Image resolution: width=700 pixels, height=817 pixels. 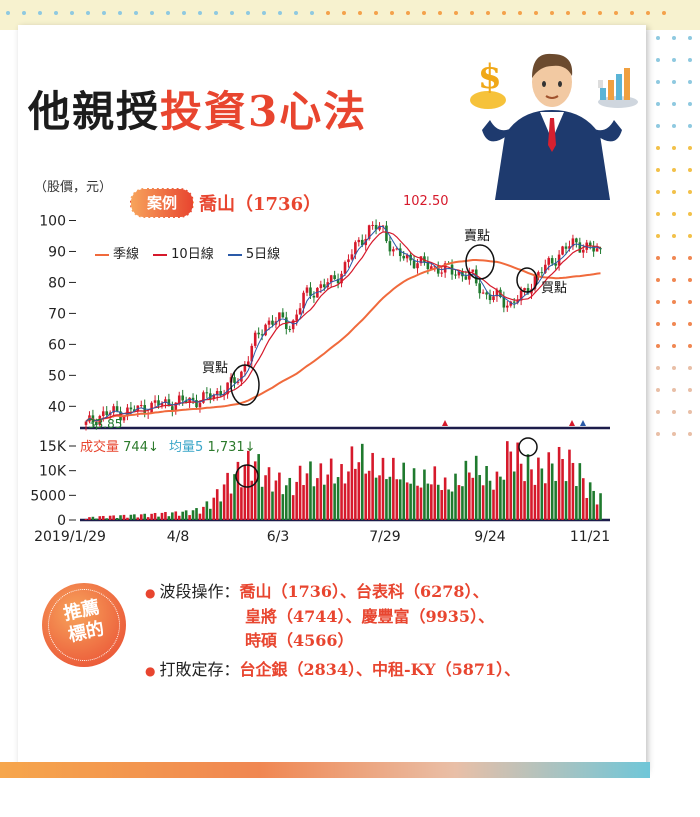 What do you see at coordinates (84, 625) in the screenshot?
I see `recommend-tag: 推薦 標的` at bounding box center [84, 625].